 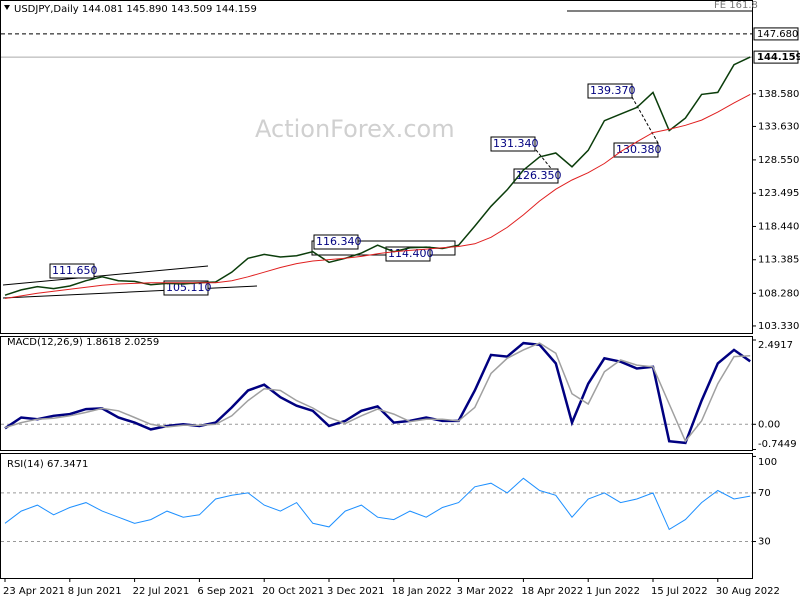 I want to click on x-tick-label: 8 Jun 2021, so click(x=95, y=591).